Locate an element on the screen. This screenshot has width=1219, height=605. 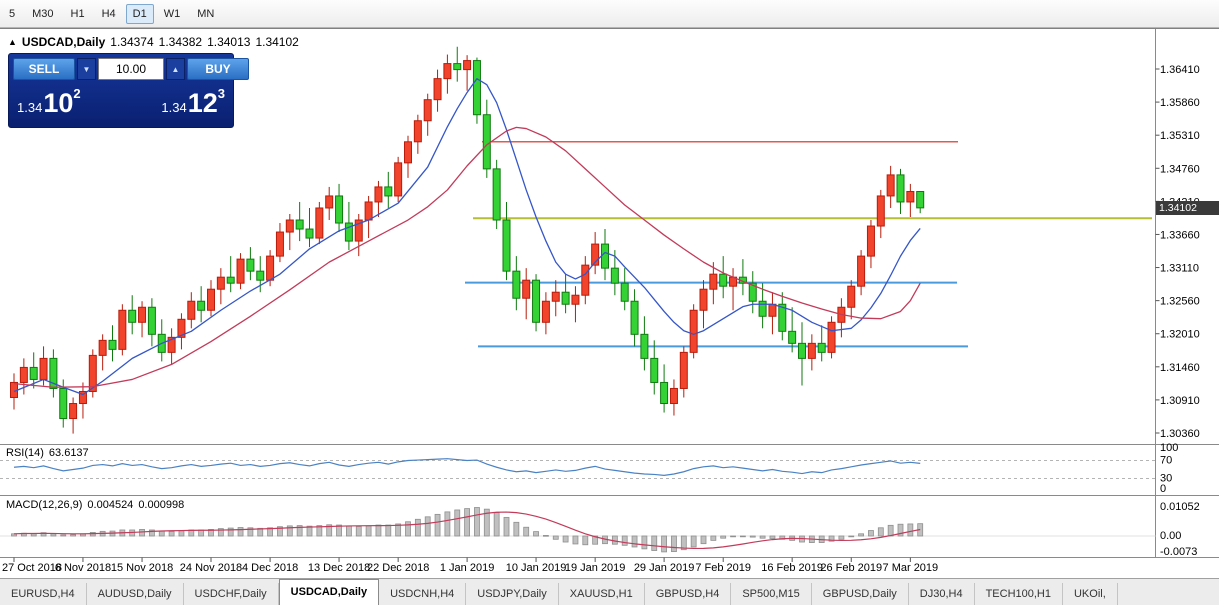
tab-usdcnh-h4: USDCNH,H4 is located at coordinates (423, 594).